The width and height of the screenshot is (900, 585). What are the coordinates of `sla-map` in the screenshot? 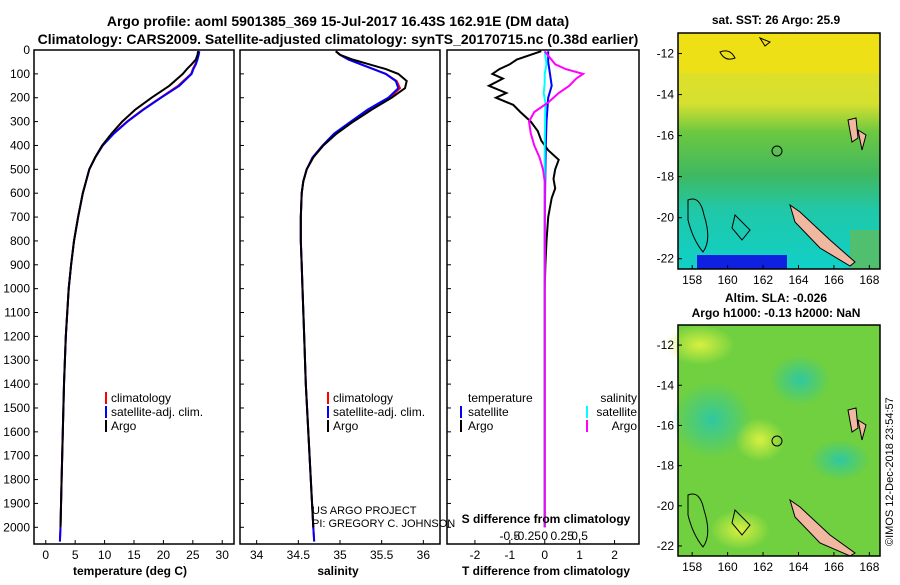 It's located at (773, 440).